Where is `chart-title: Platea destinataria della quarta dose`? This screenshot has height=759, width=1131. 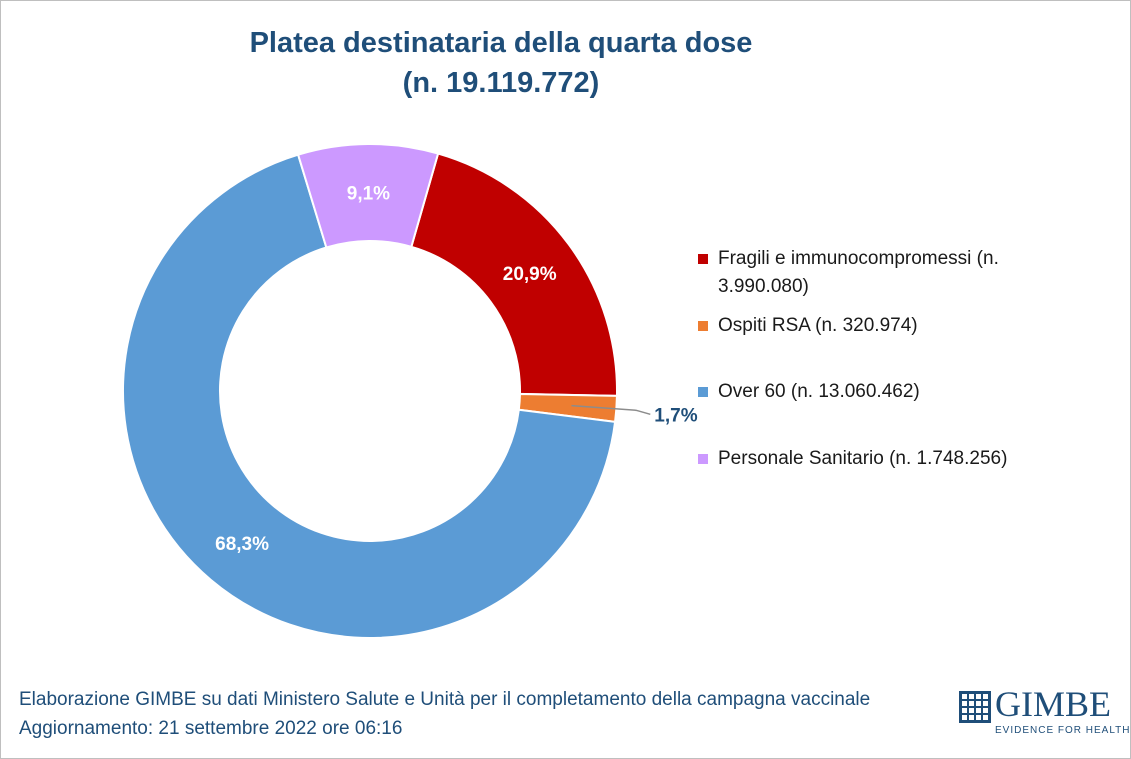
chart-title: Platea destinataria della quarta dose is located at coordinates (501, 43).